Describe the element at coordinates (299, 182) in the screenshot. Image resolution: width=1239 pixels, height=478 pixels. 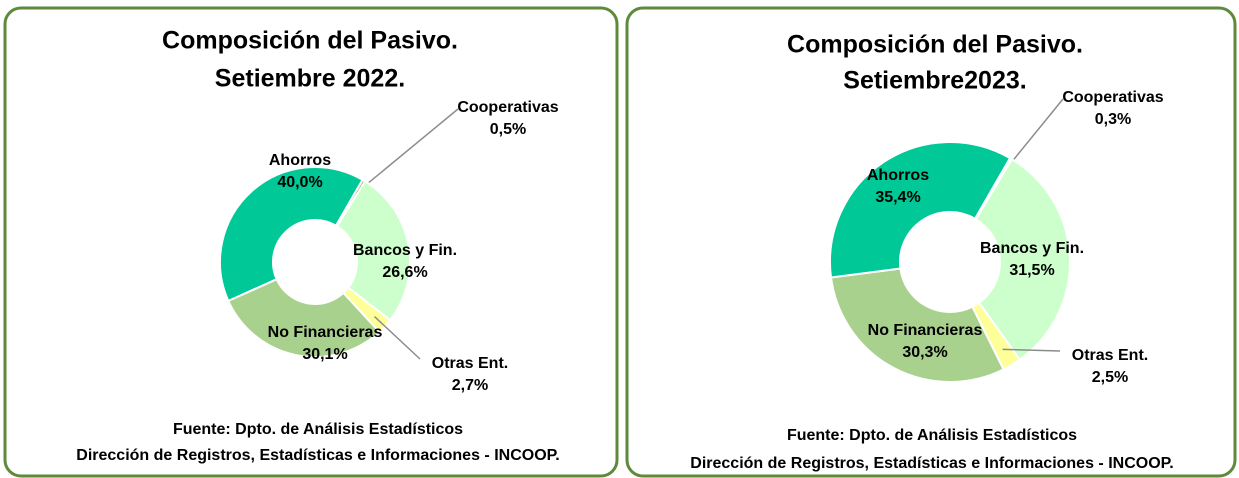
I see `value-label: 40,0%` at that location.